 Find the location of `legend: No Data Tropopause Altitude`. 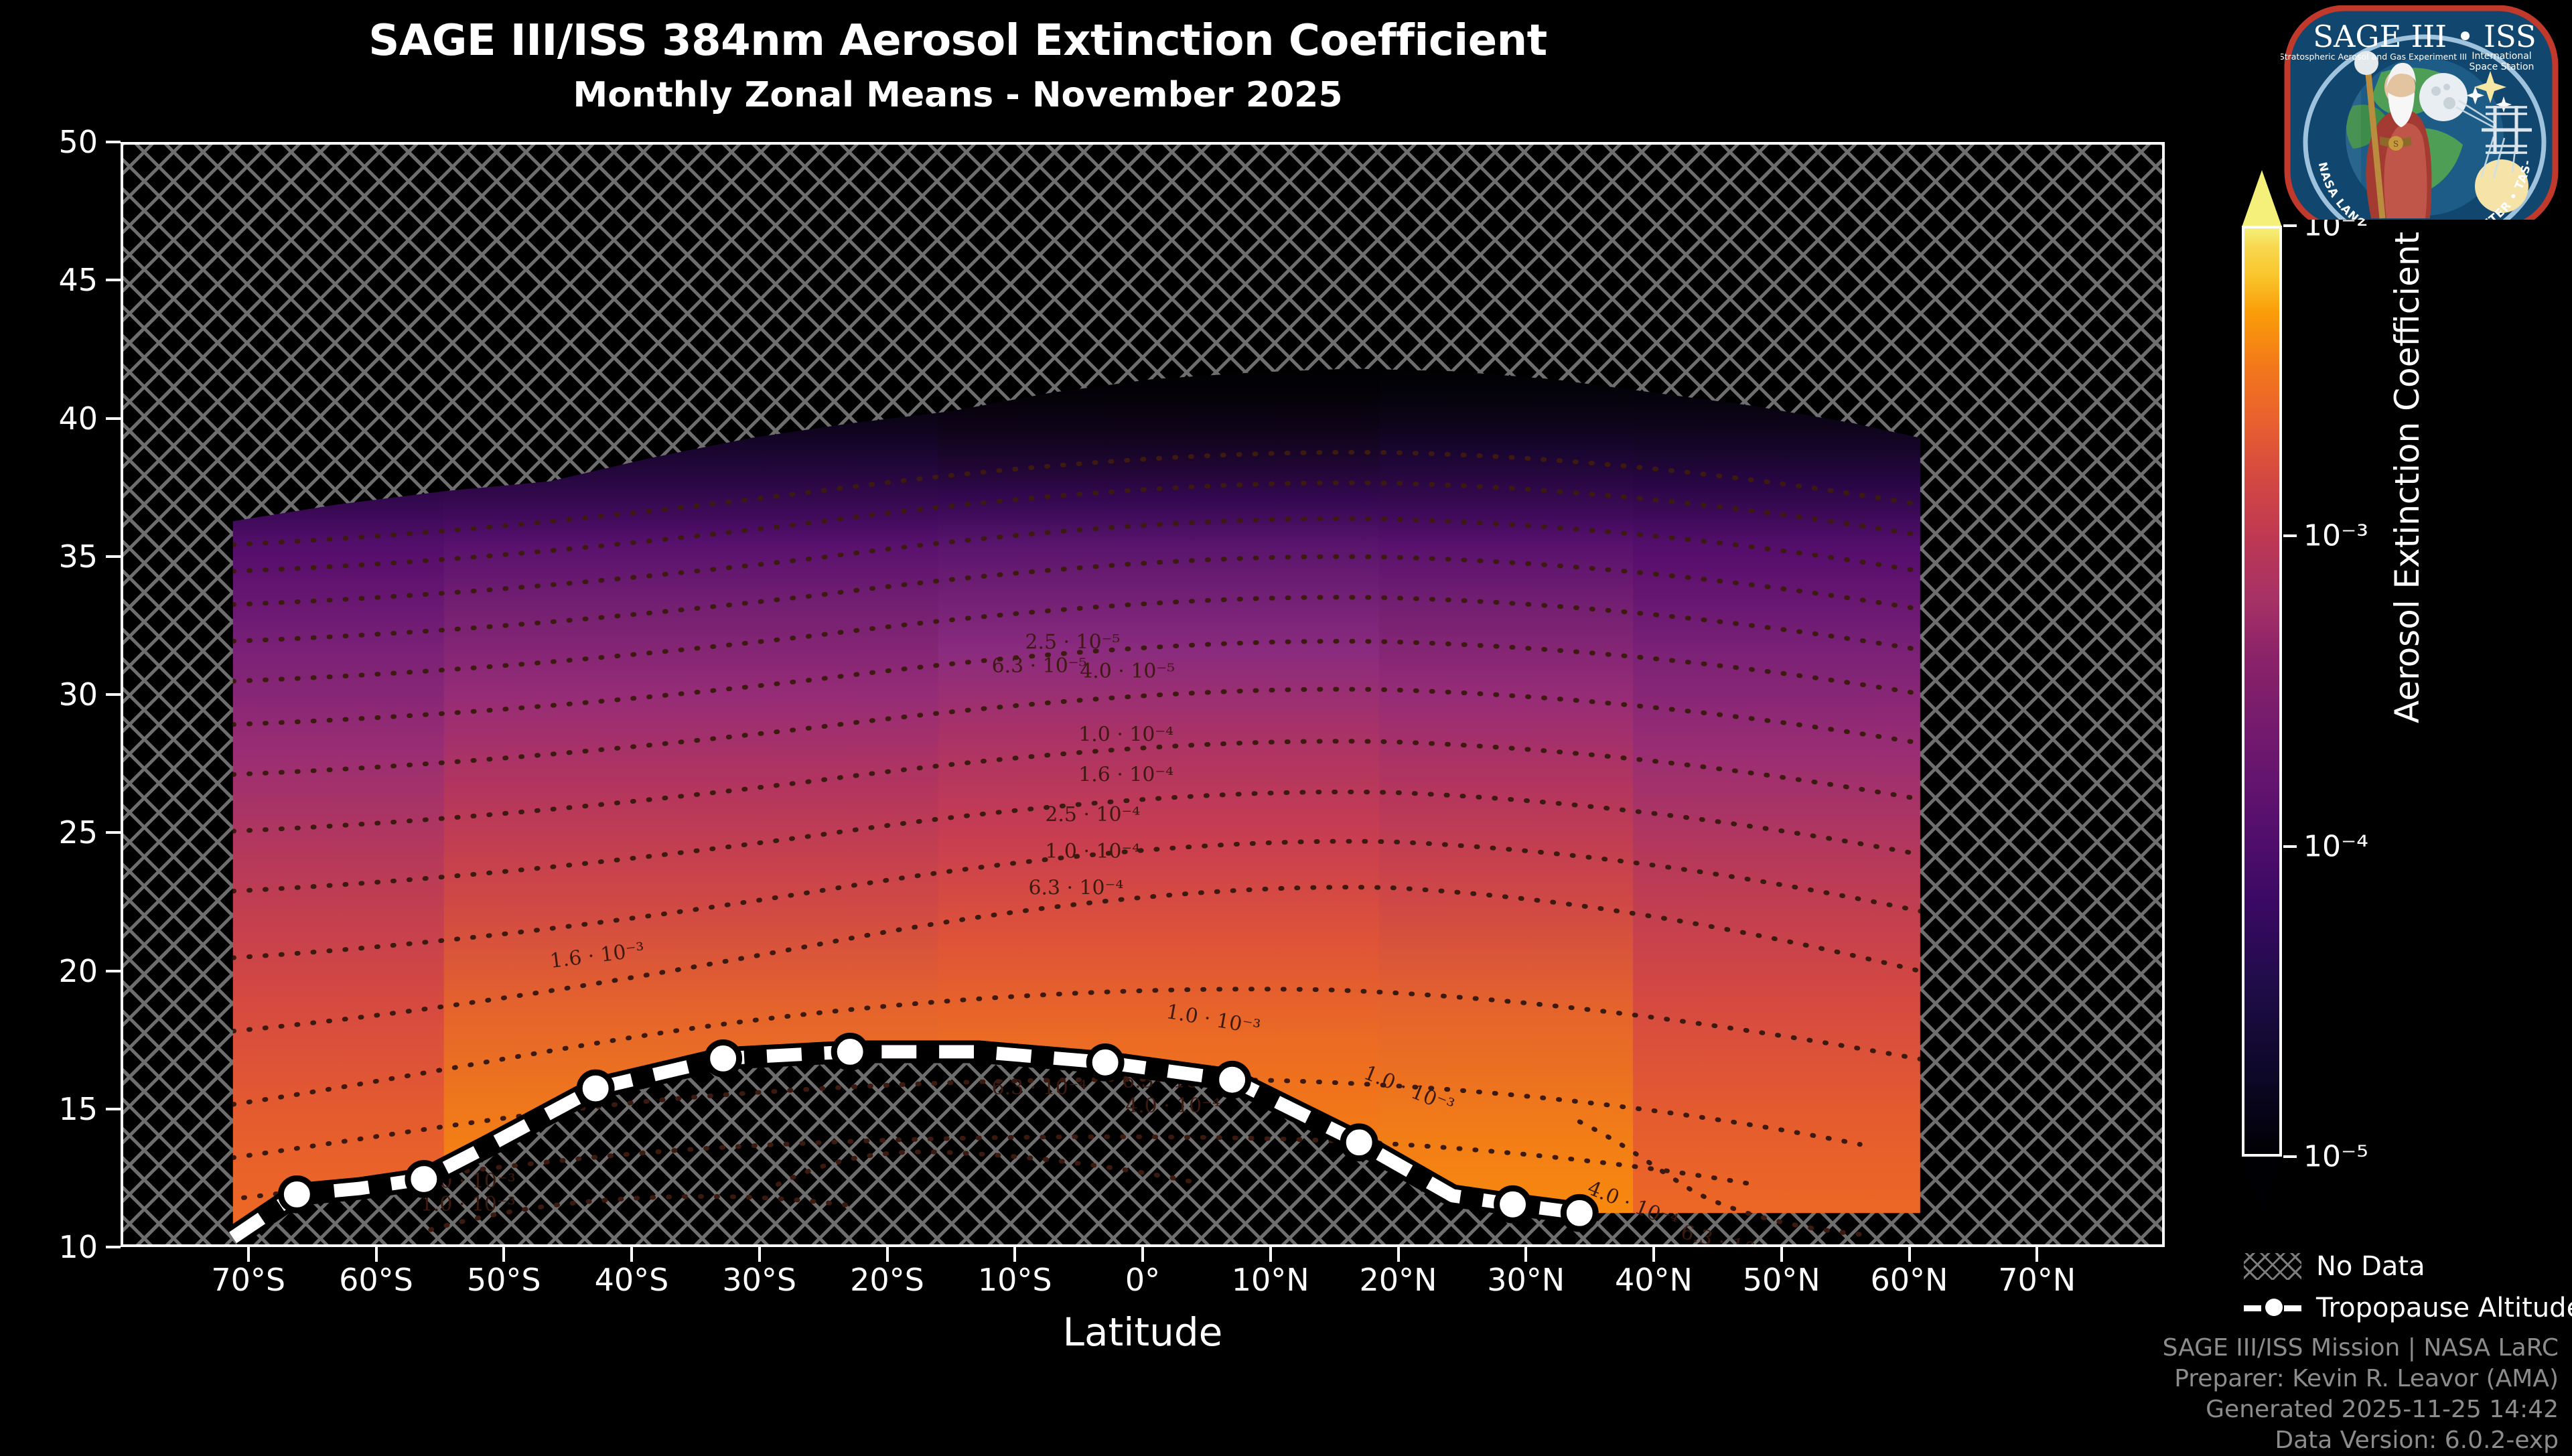

legend: No Data Tropopause Altitude is located at coordinates (2408, 1287).